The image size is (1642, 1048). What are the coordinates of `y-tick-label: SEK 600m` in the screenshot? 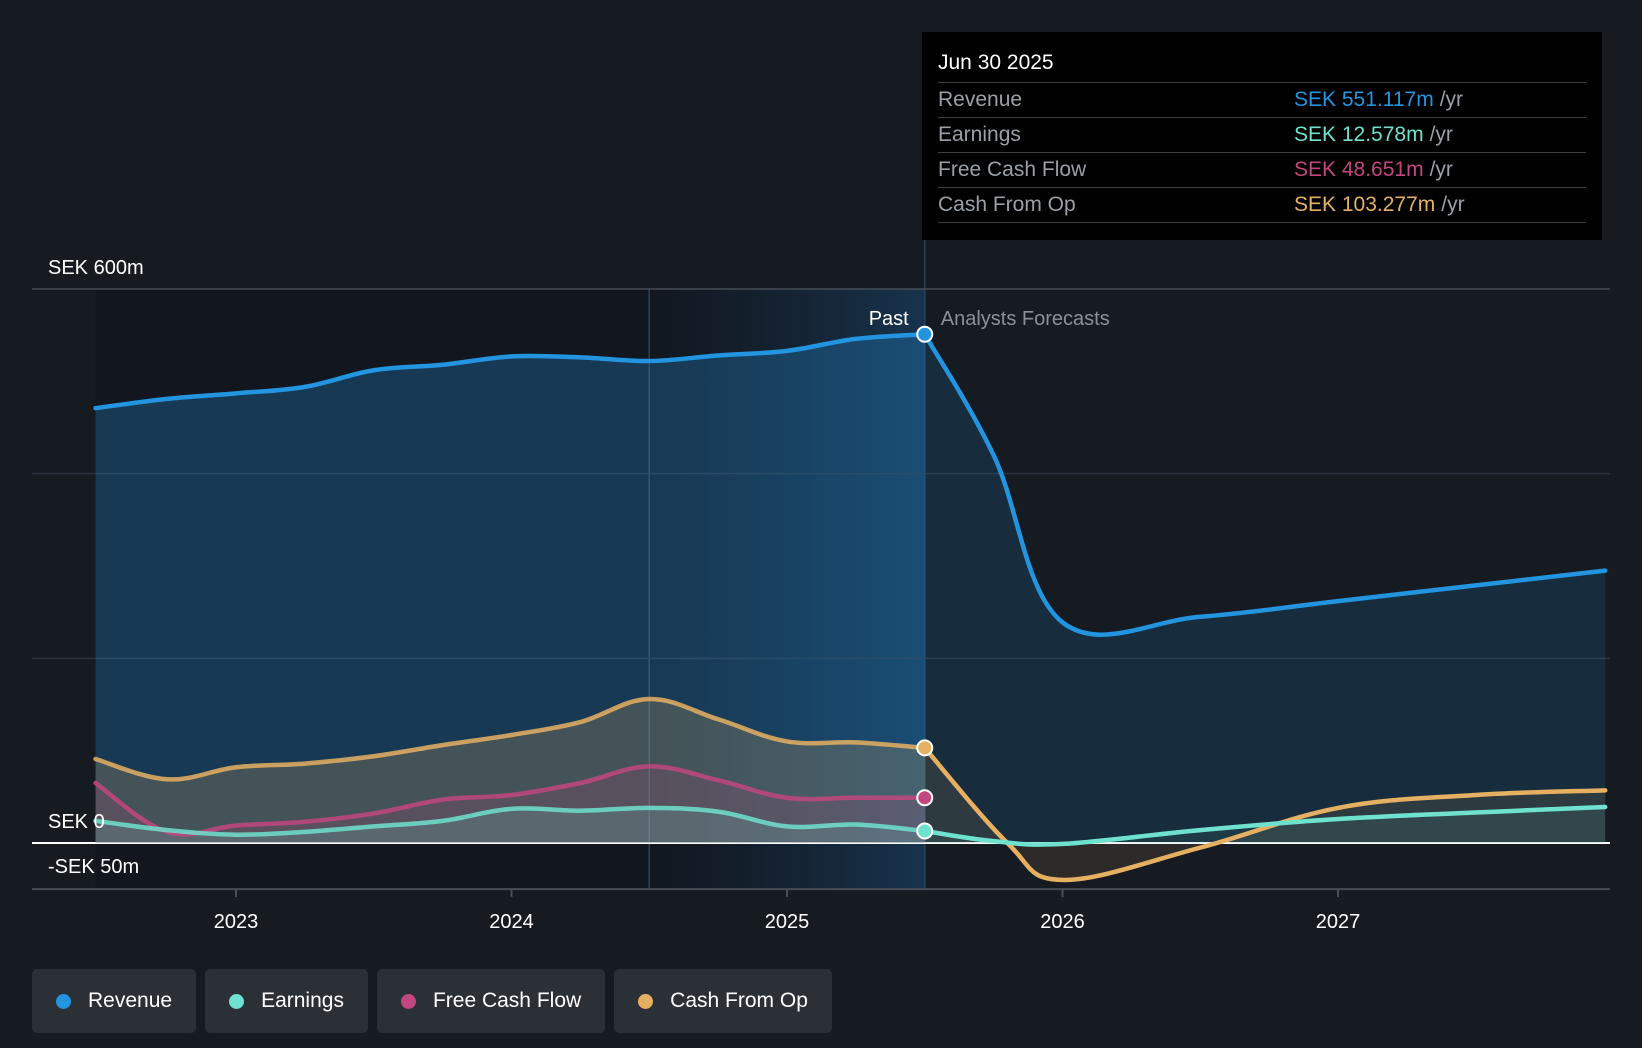 It's located at (96, 268).